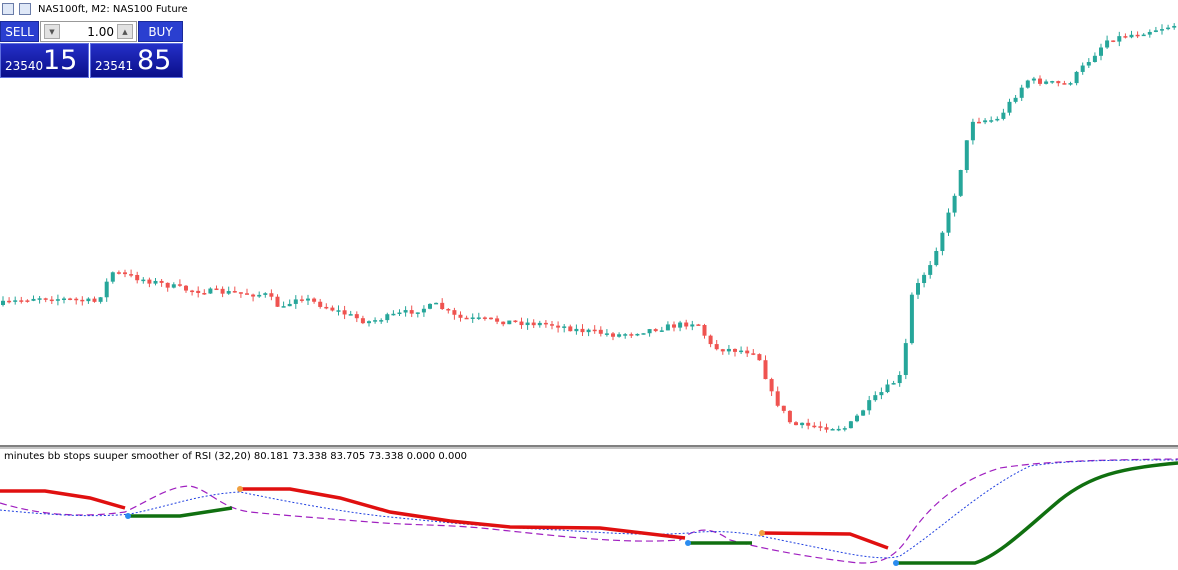 The height and width of the screenshot is (570, 1178). I want to click on lot-input: ▼ 1.00 ▲, so click(88, 31).